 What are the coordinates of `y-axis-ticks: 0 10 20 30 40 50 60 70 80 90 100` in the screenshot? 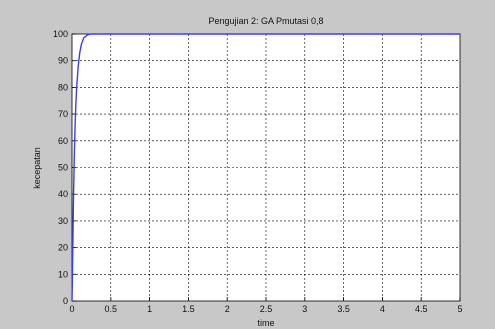 It's located at (64, 167).